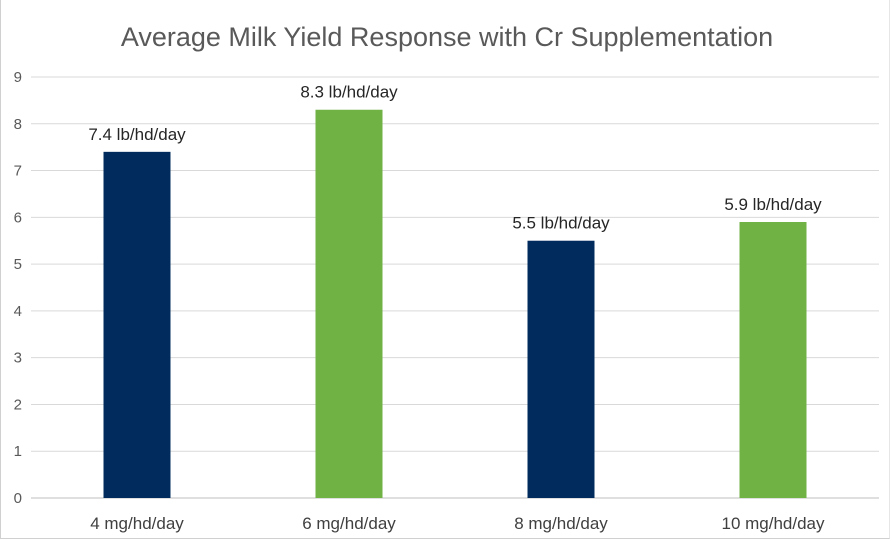  Describe the element at coordinates (18, 498) in the screenshot. I see `y-tick-label: 0` at that location.